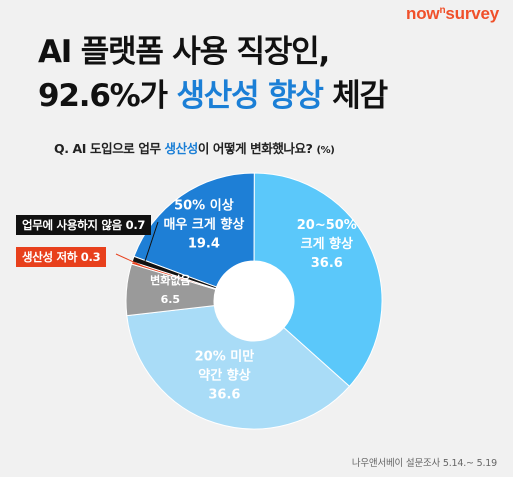  I want to click on slice-label-very-high: 50% 이상 매우 크게 향상 19.4, so click(203, 225).